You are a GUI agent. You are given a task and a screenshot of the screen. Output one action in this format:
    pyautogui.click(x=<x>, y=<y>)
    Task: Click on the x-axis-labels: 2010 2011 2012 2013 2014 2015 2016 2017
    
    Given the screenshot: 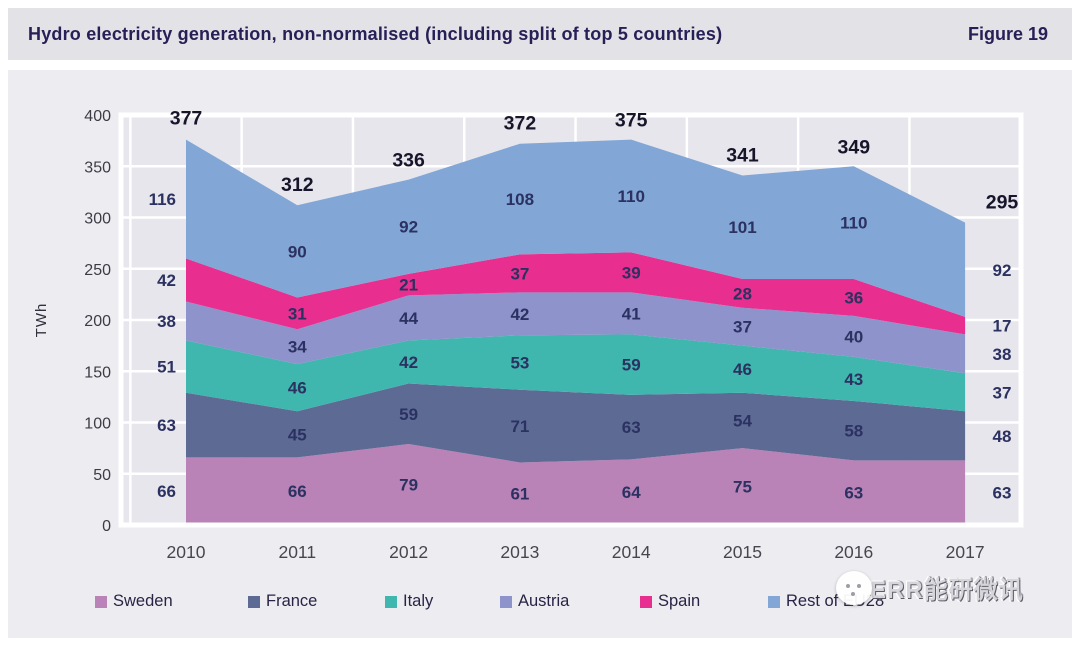 What is the action you would take?
    pyautogui.click(x=576, y=552)
    